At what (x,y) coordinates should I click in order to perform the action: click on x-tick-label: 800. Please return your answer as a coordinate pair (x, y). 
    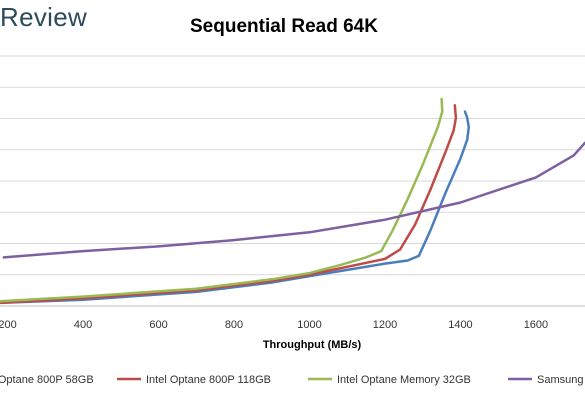
    Looking at the image, I should click on (234, 325).